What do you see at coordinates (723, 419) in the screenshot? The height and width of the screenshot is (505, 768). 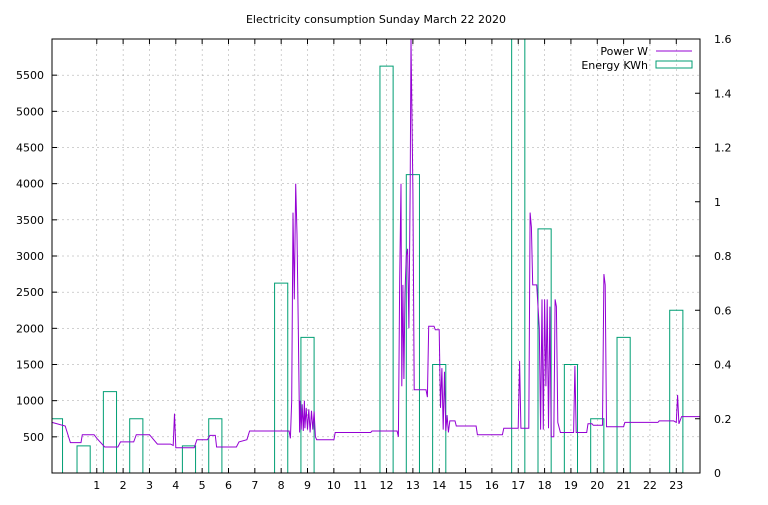 I see `y2-tick-label: 0.2` at bounding box center [723, 419].